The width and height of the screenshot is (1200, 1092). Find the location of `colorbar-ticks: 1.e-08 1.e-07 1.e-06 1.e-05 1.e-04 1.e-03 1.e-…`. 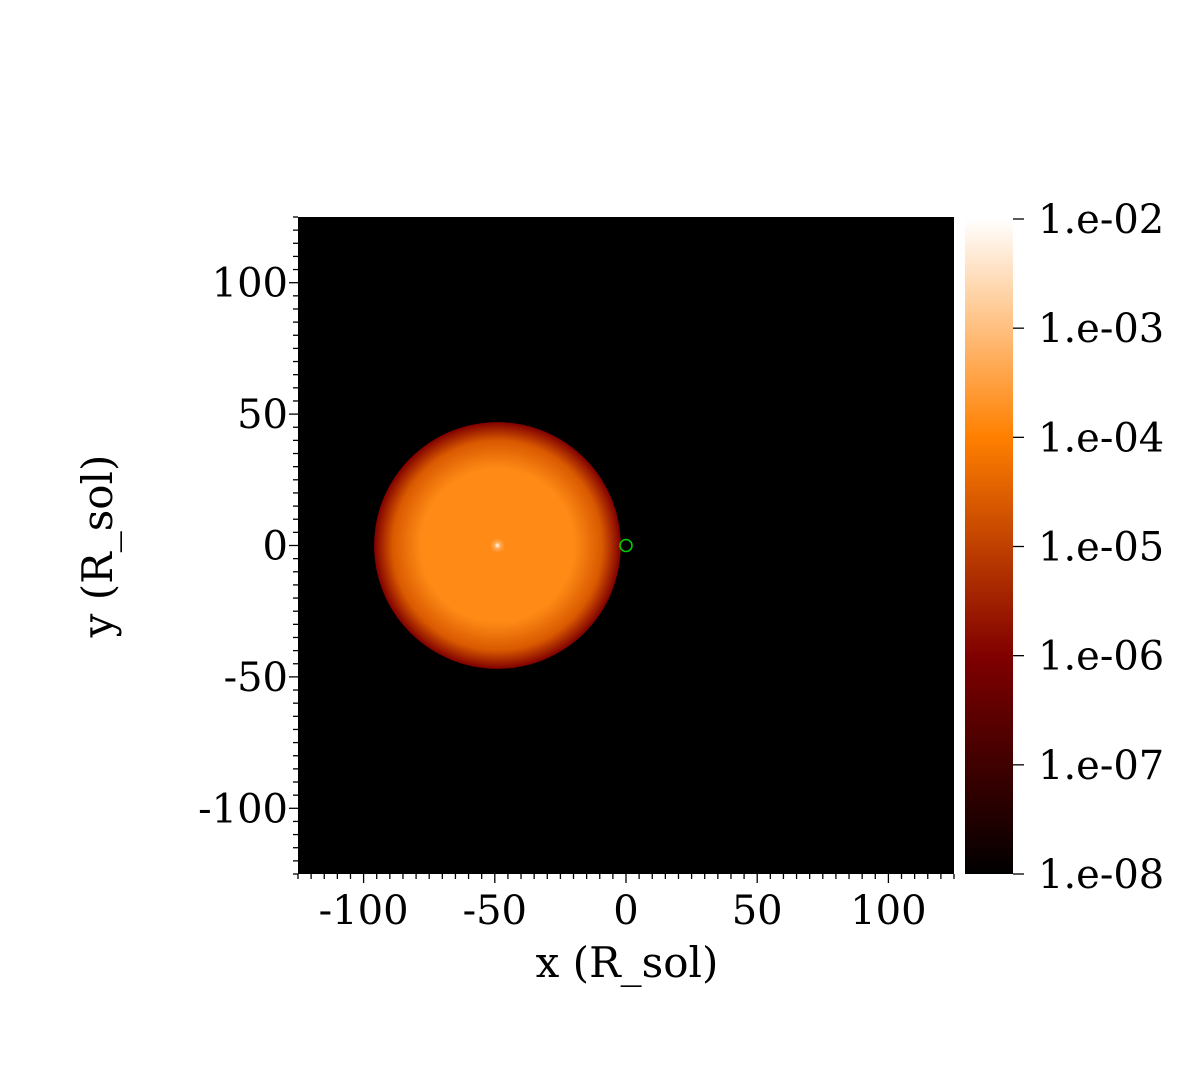

colorbar-ticks: 1.e-08 1.e-07 1.e-06 1.e-05 1.e-04 1.e-03 1.e-… is located at coordinates (1088, 547).